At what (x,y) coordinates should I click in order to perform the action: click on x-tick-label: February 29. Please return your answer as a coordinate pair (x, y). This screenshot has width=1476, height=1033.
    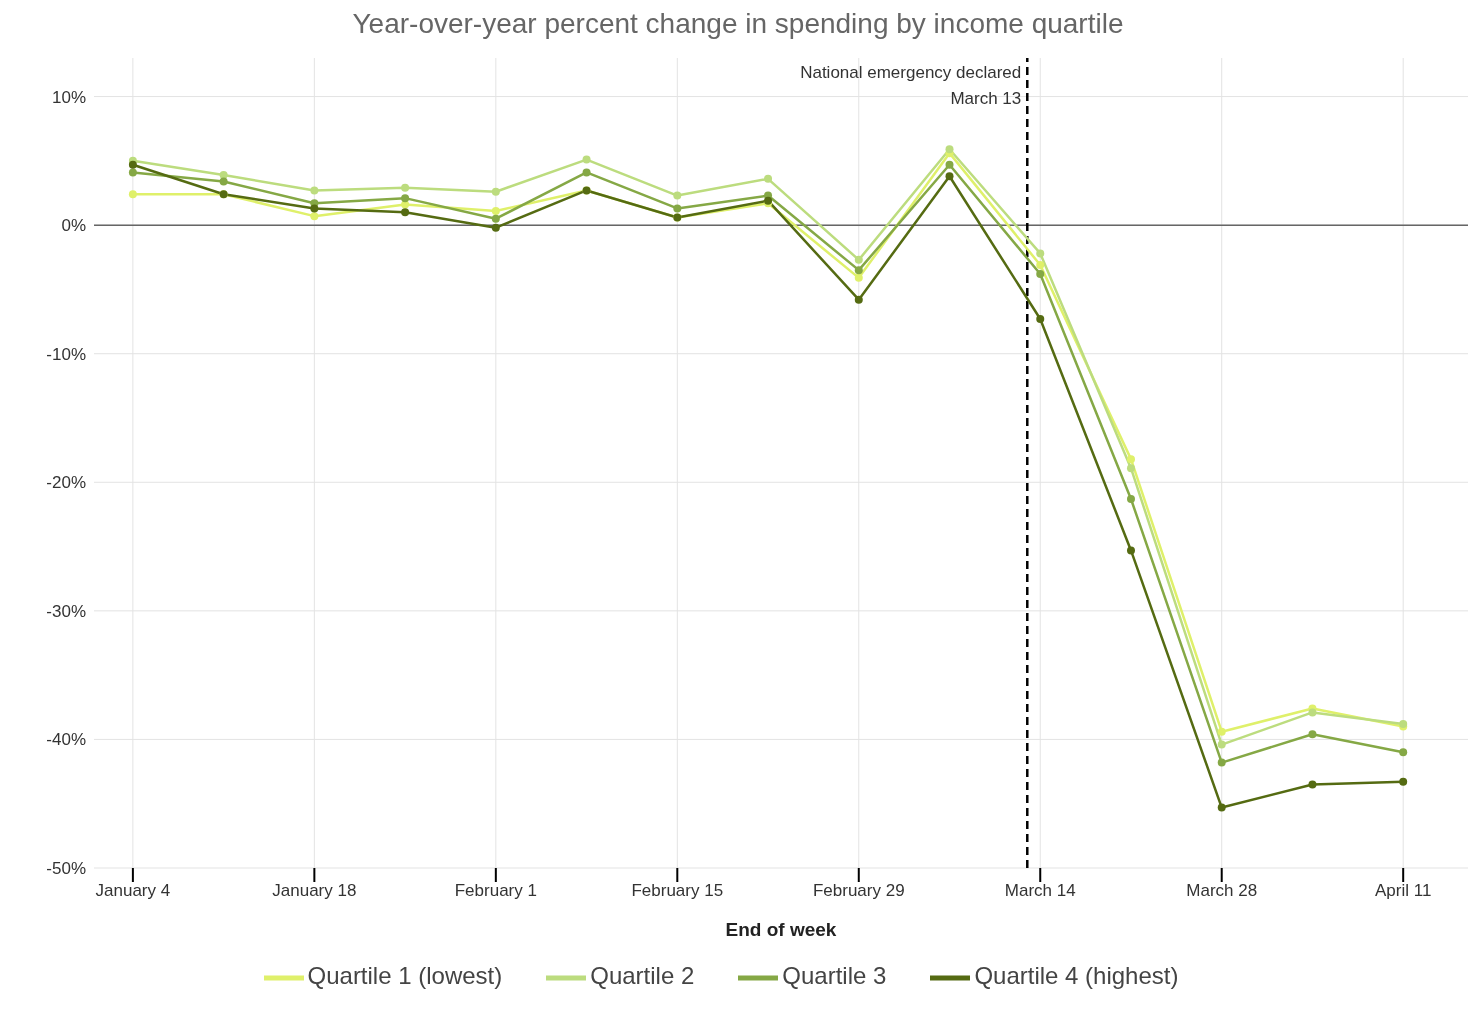
    Looking at the image, I should click on (858, 891).